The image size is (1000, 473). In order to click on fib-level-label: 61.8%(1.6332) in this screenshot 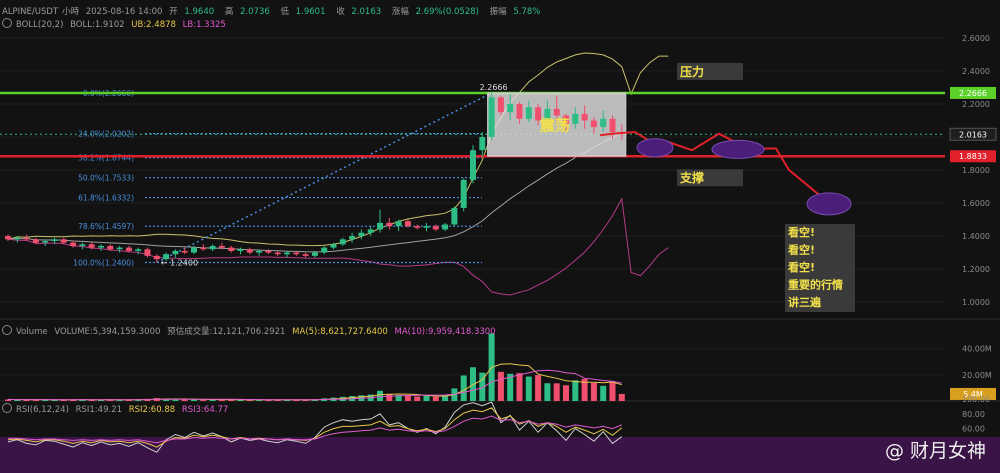, I will do `click(106, 198)`.